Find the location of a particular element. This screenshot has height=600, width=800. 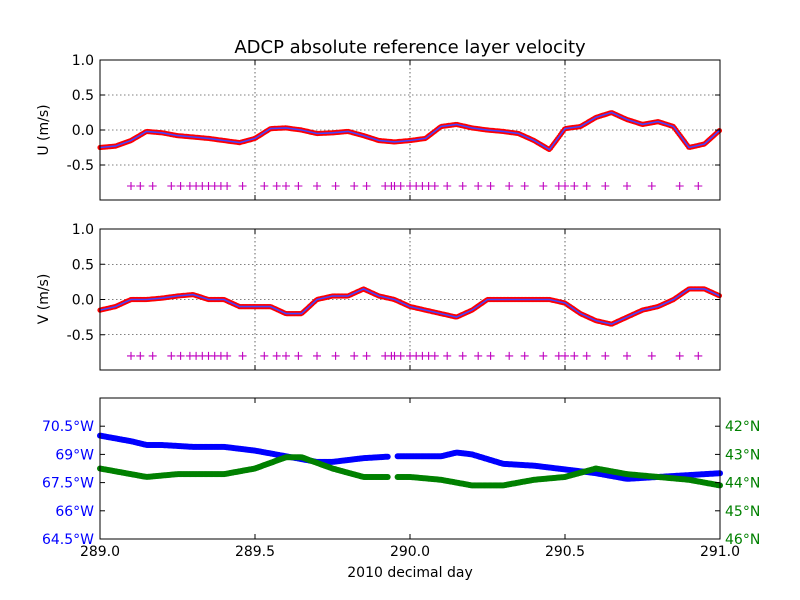

x-tick-label: 290.0 is located at coordinates (410, 552).